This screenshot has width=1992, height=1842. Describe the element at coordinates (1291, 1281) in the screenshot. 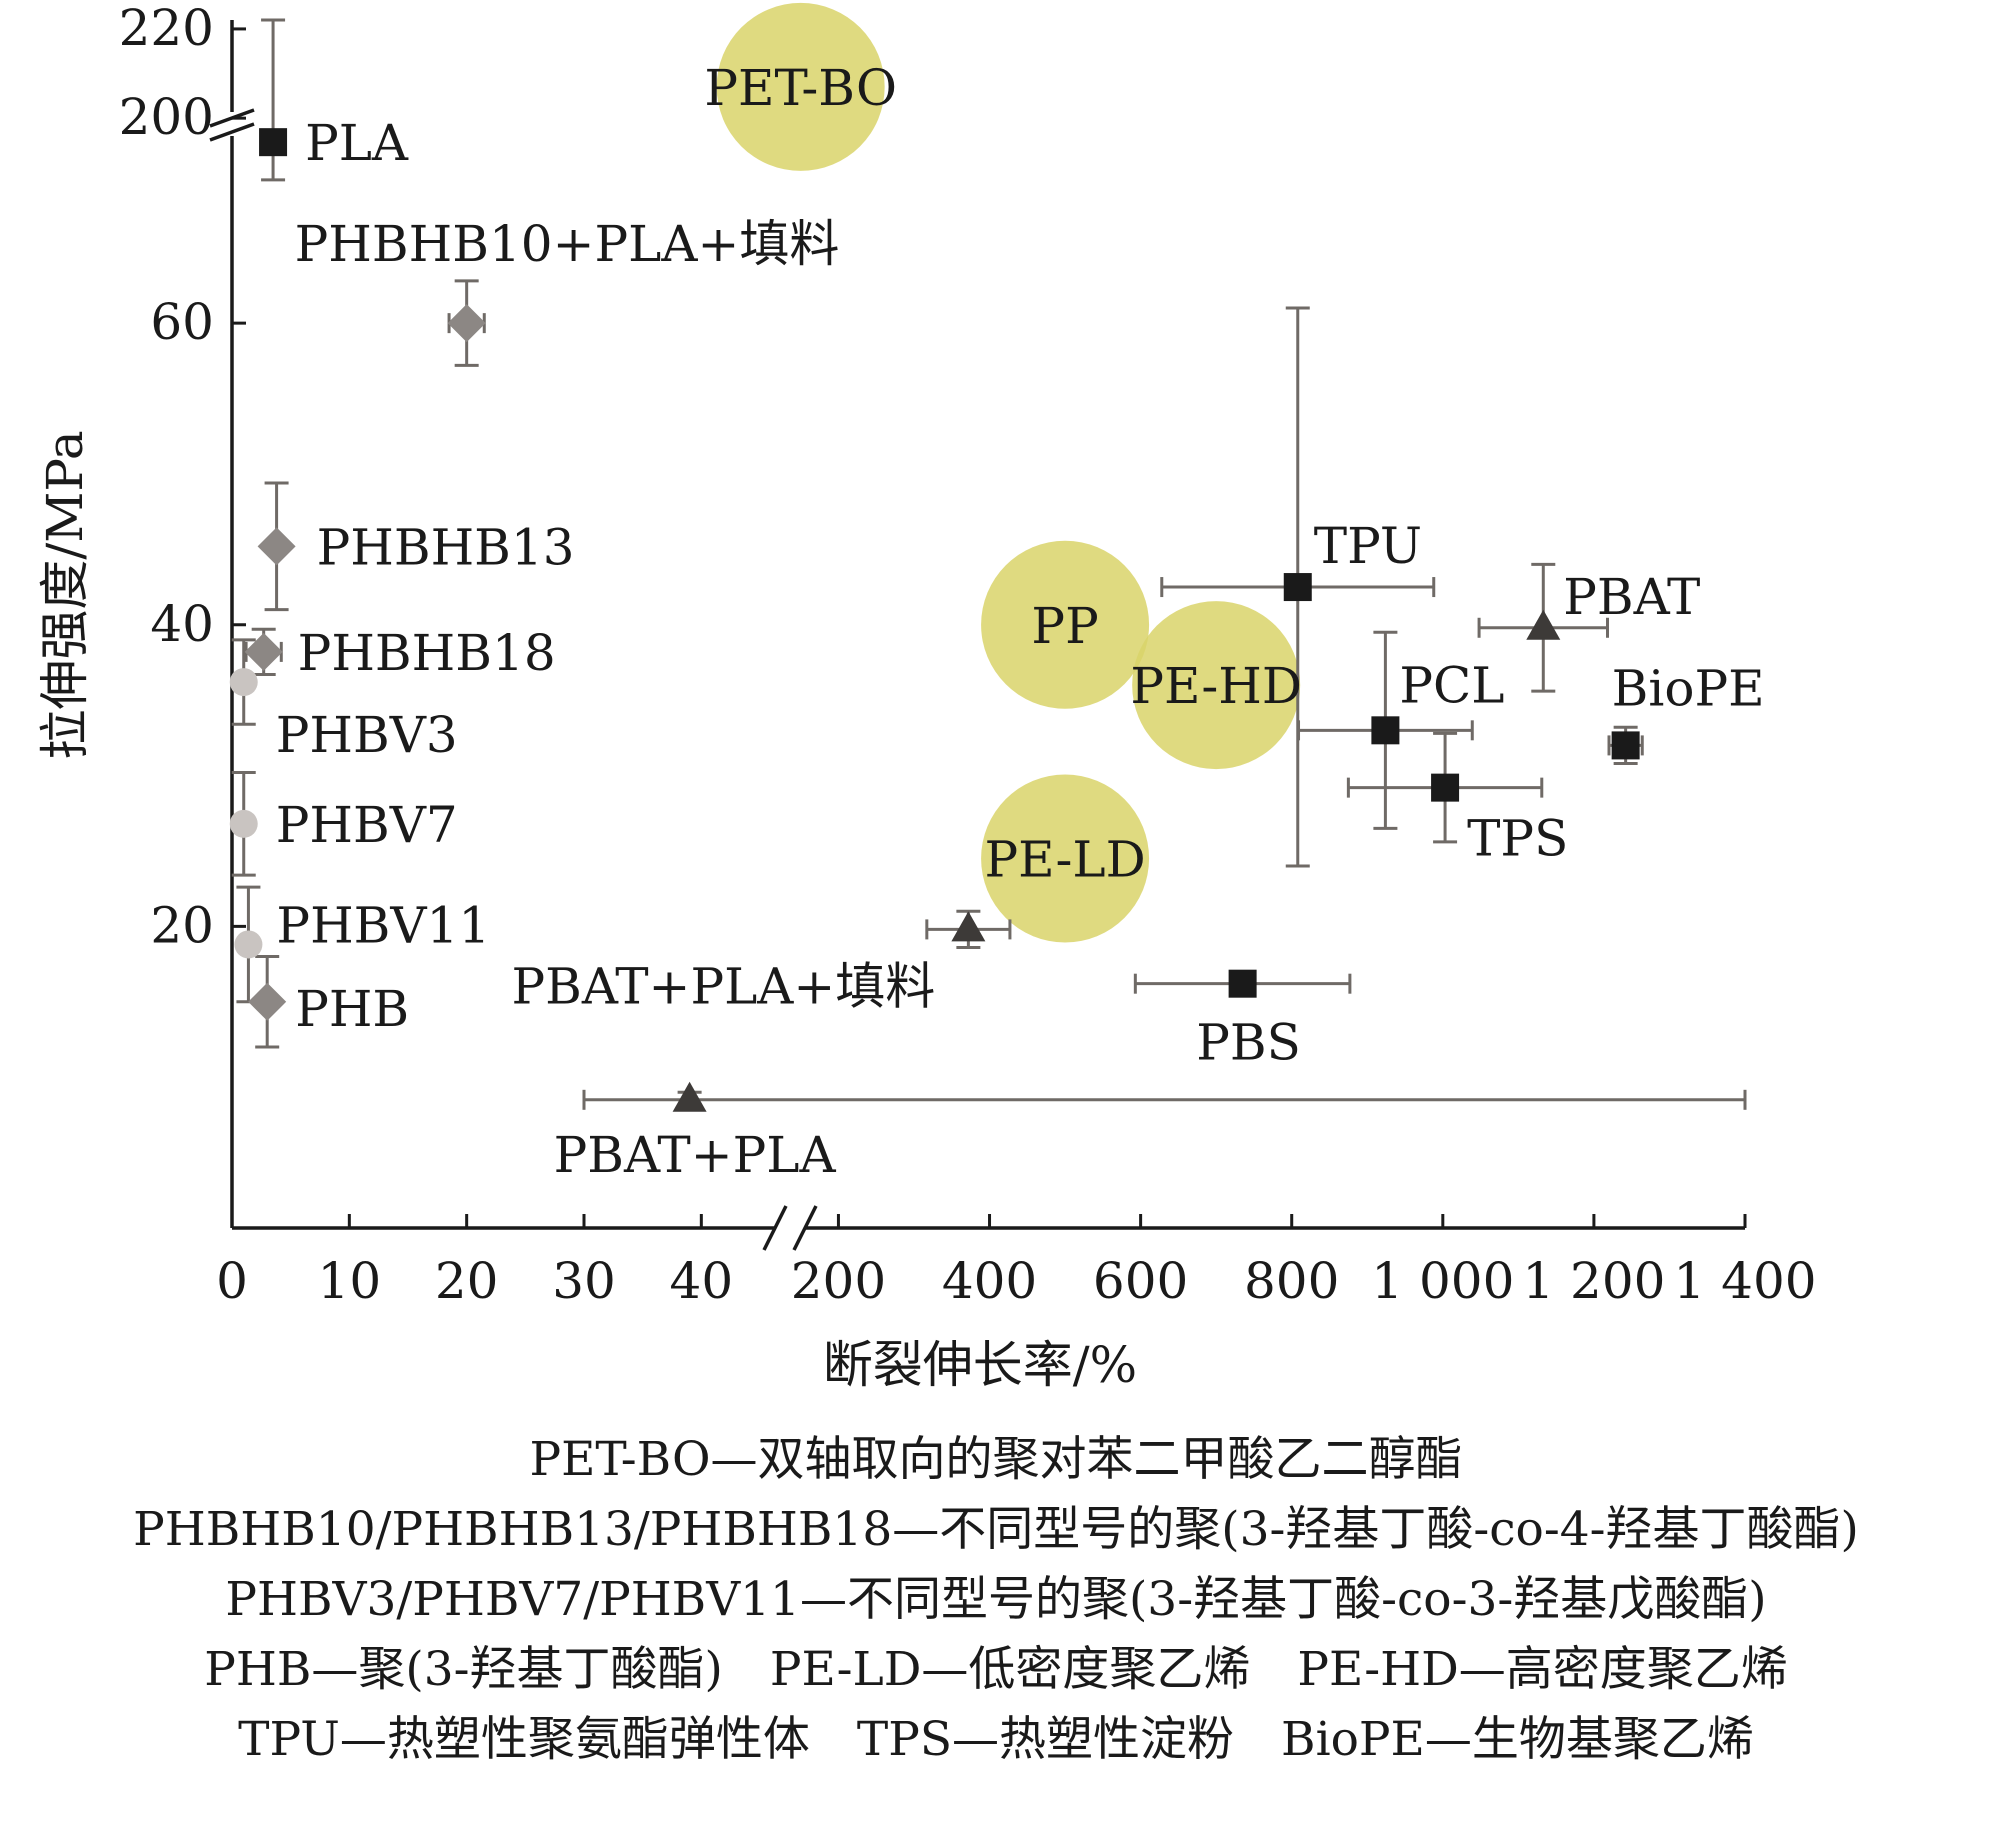

I see `x-tick-label: 800` at that location.